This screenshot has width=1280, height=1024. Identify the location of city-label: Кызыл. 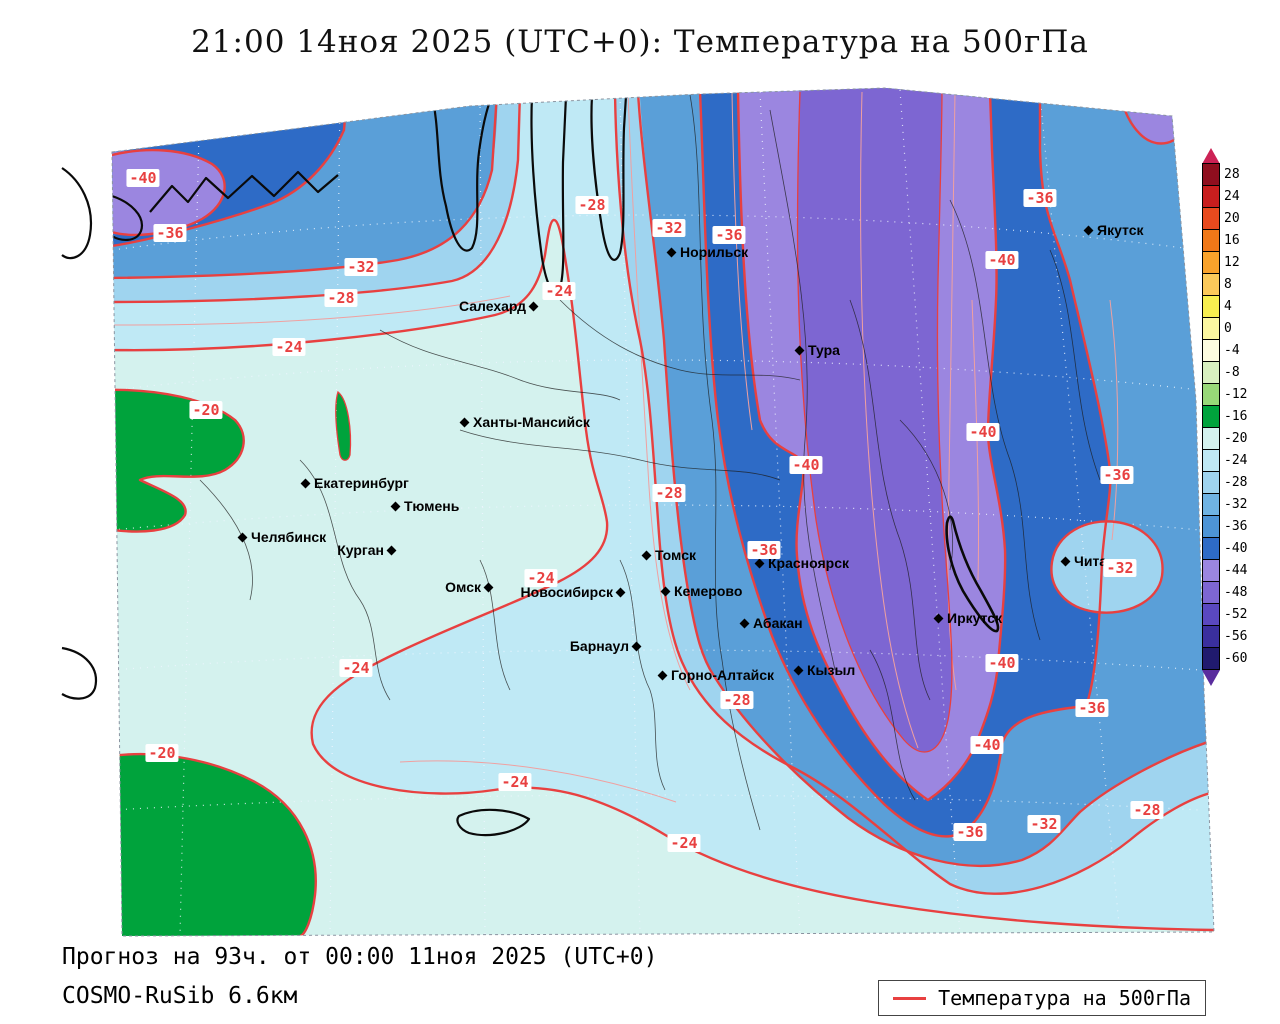
(831, 670).